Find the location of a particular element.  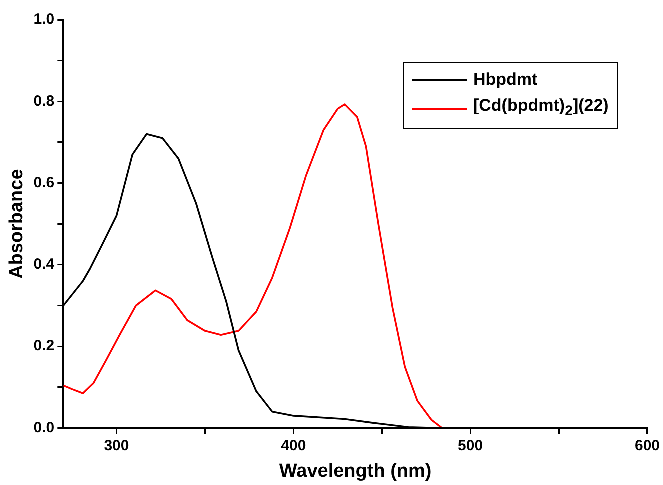

y-tick-label: 0.6 is located at coordinates (44, 183).